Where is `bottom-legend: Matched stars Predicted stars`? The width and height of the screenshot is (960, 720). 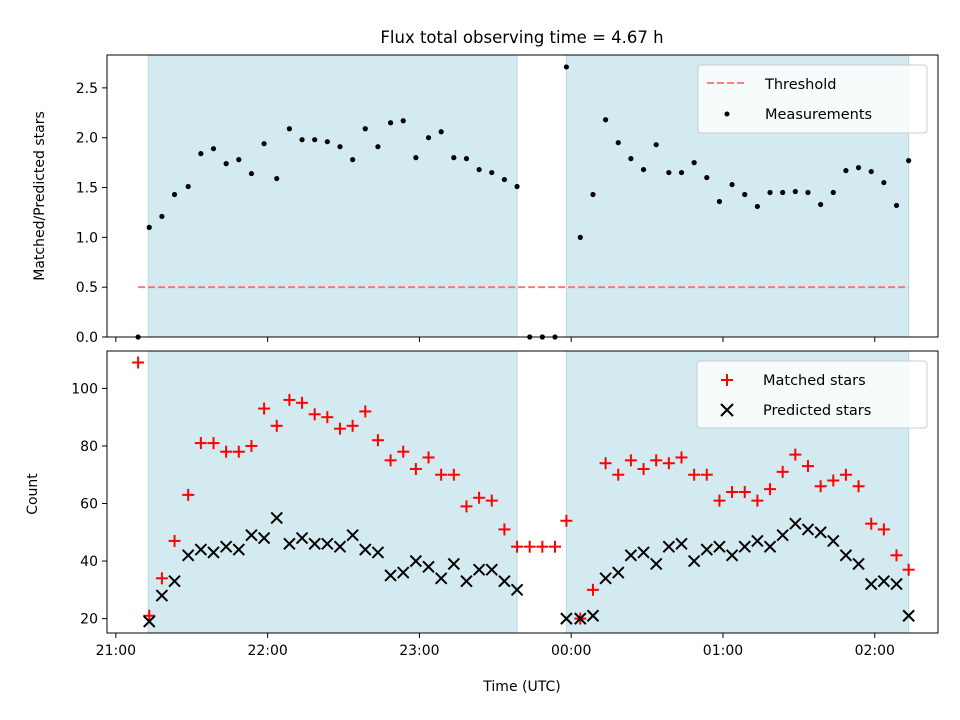
bottom-legend: Matched stars Predicted stars is located at coordinates (812, 394).